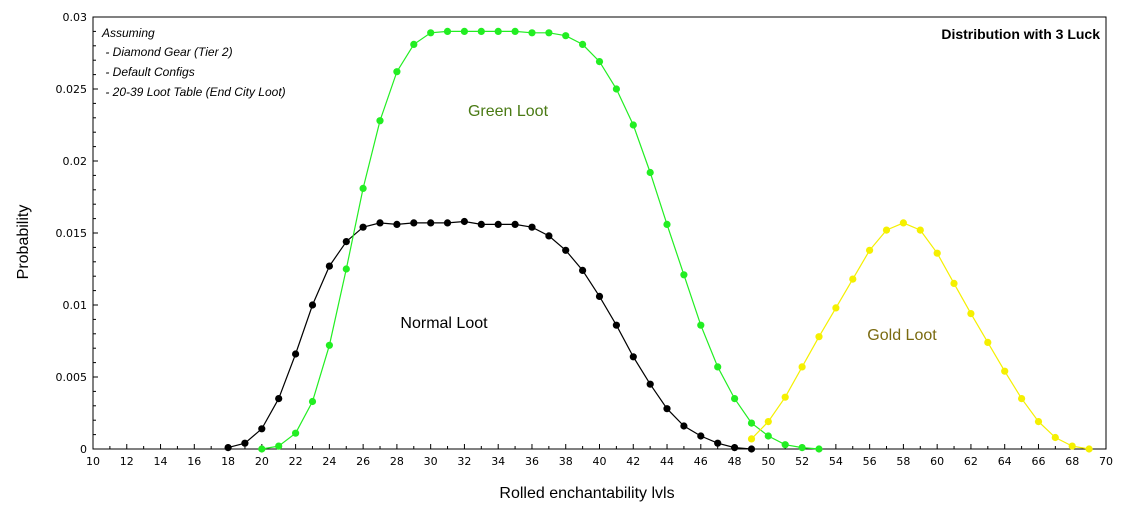 The width and height of the screenshot is (1123, 509). What do you see at coordinates (23, 242) in the screenshot?
I see `y-axis-title: Probability` at bounding box center [23, 242].